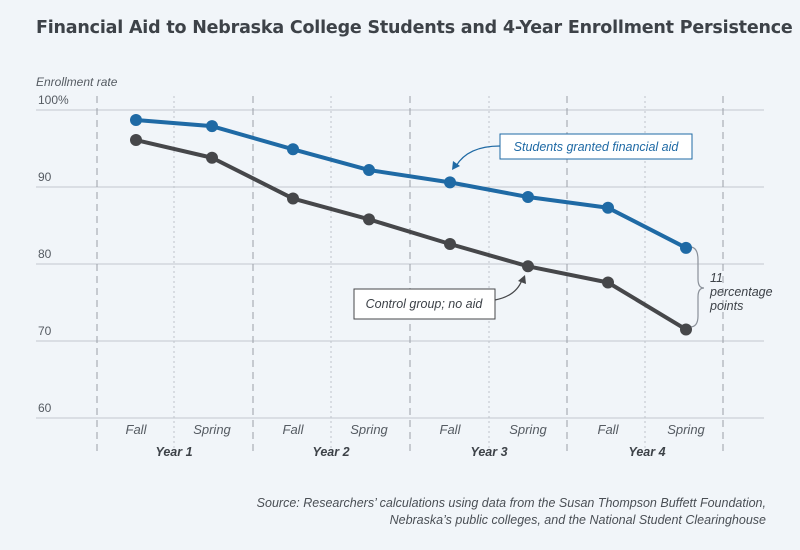 Image resolution: width=800 pixels, height=550 pixels. What do you see at coordinates (77, 82) in the screenshot?
I see `y-axis-title: Enrollment rate` at bounding box center [77, 82].